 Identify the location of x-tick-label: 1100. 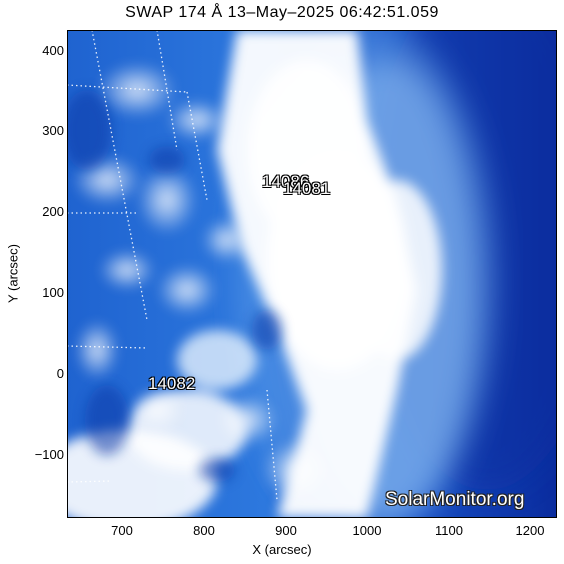
(449, 530).